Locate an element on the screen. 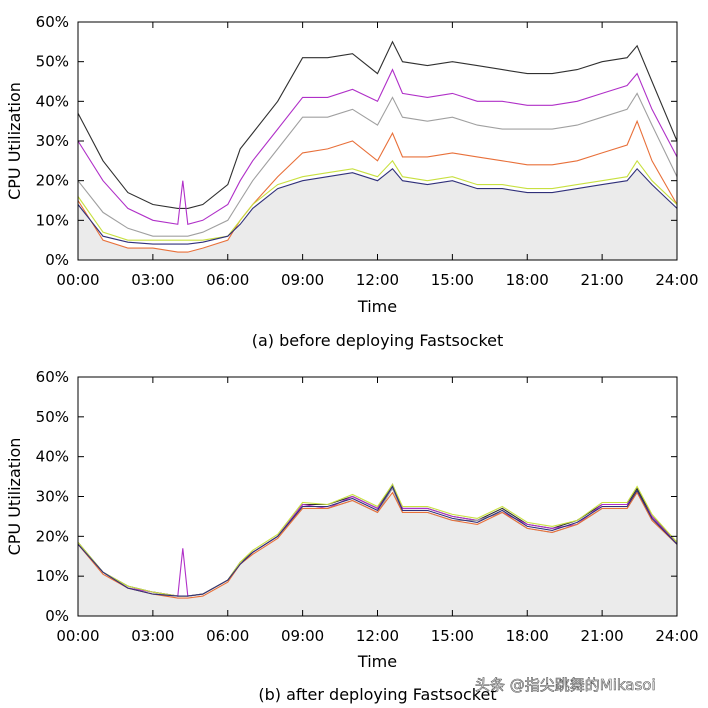 This screenshot has height=708, width=708. watermark: 头条 @指尖跳舞的Mikasoi is located at coordinates (565, 685).